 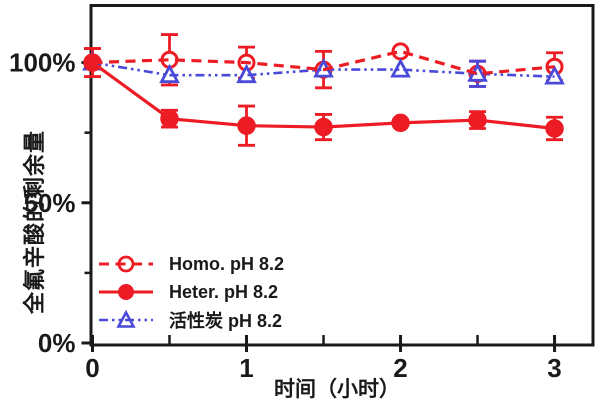 I want to click on x-tick-label: 0, so click(x=92, y=368).